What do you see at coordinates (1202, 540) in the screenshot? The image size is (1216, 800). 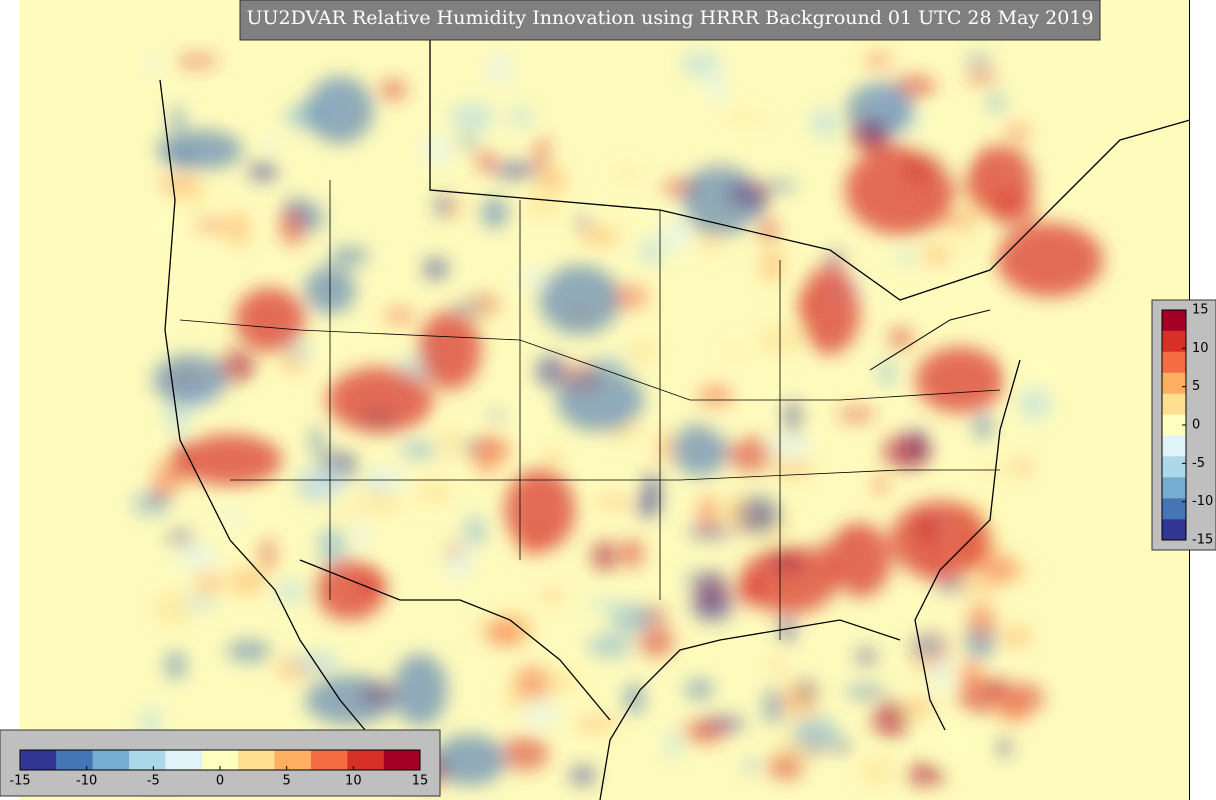 I see `colorbar-tick-label: -15` at bounding box center [1202, 540].